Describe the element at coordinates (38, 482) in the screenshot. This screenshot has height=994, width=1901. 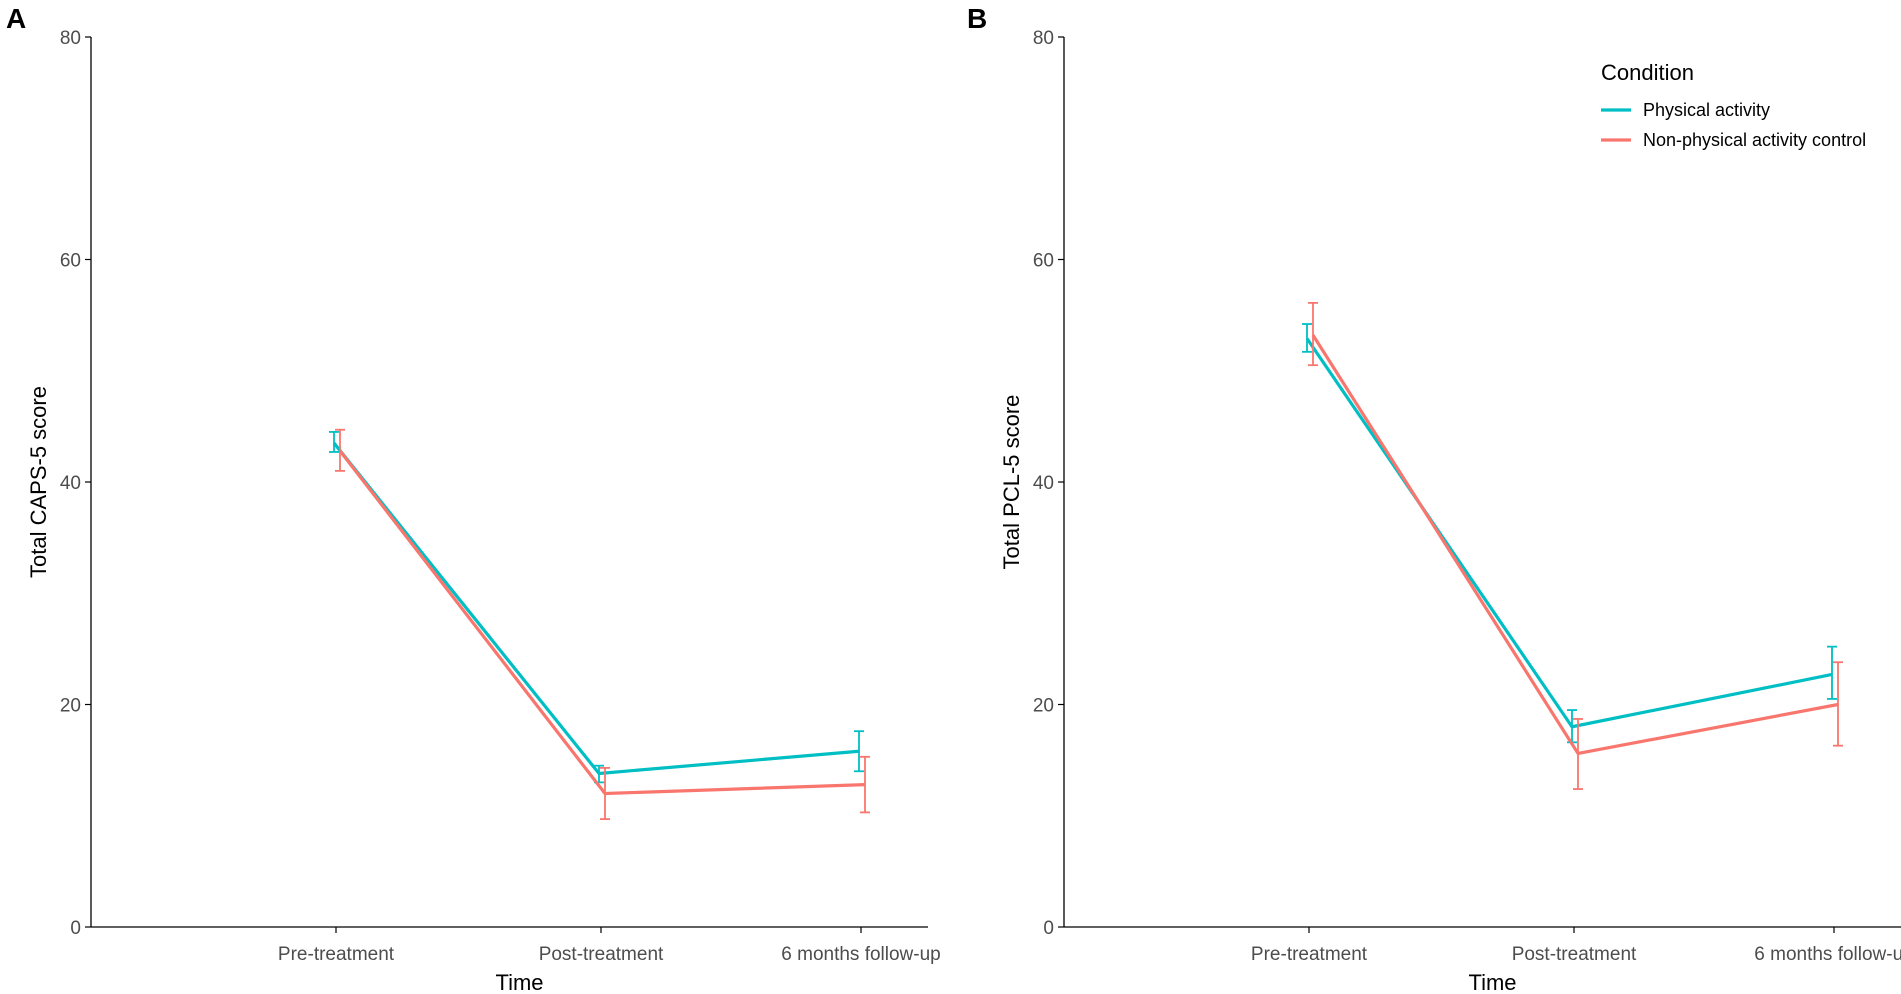
I see `y-axis-title: Total CAPS-5 score` at that location.